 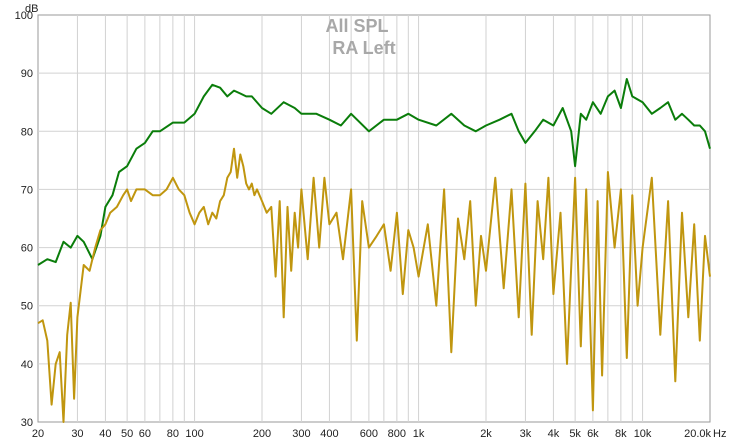 I want to click on y-axis-unit: dB, so click(x=31, y=9).